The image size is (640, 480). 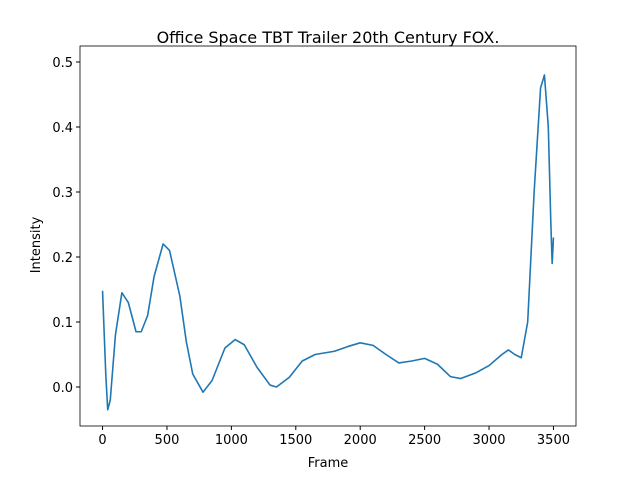 What do you see at coordinates (62, 63) in the screenshot?
I see `y-tick-label: 0.5` at bounding box center [62, 63].